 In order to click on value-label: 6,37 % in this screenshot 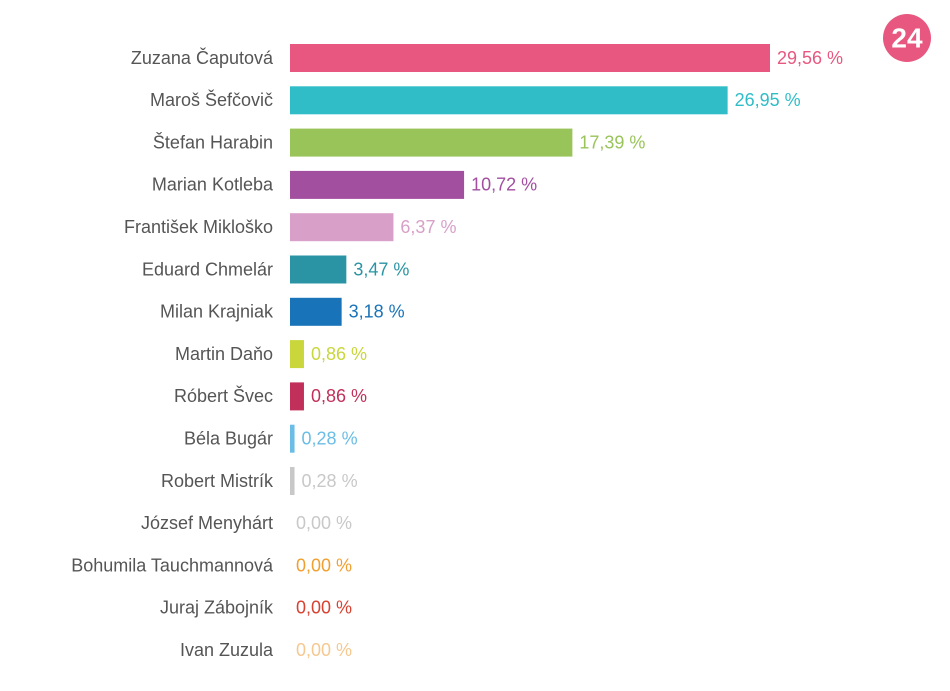, I will do `click(428, 227)`.